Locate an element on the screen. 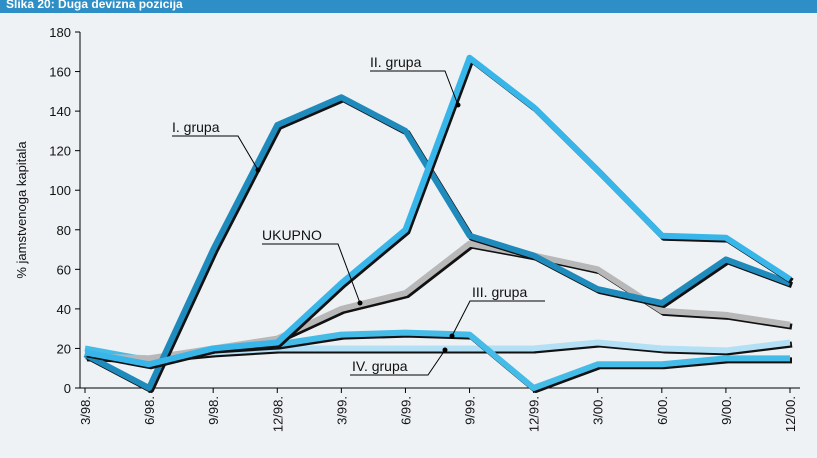 The width and height of the screenshot is (817, 458). x-tick-label: 12/99. is located at coordinates (534, 414).